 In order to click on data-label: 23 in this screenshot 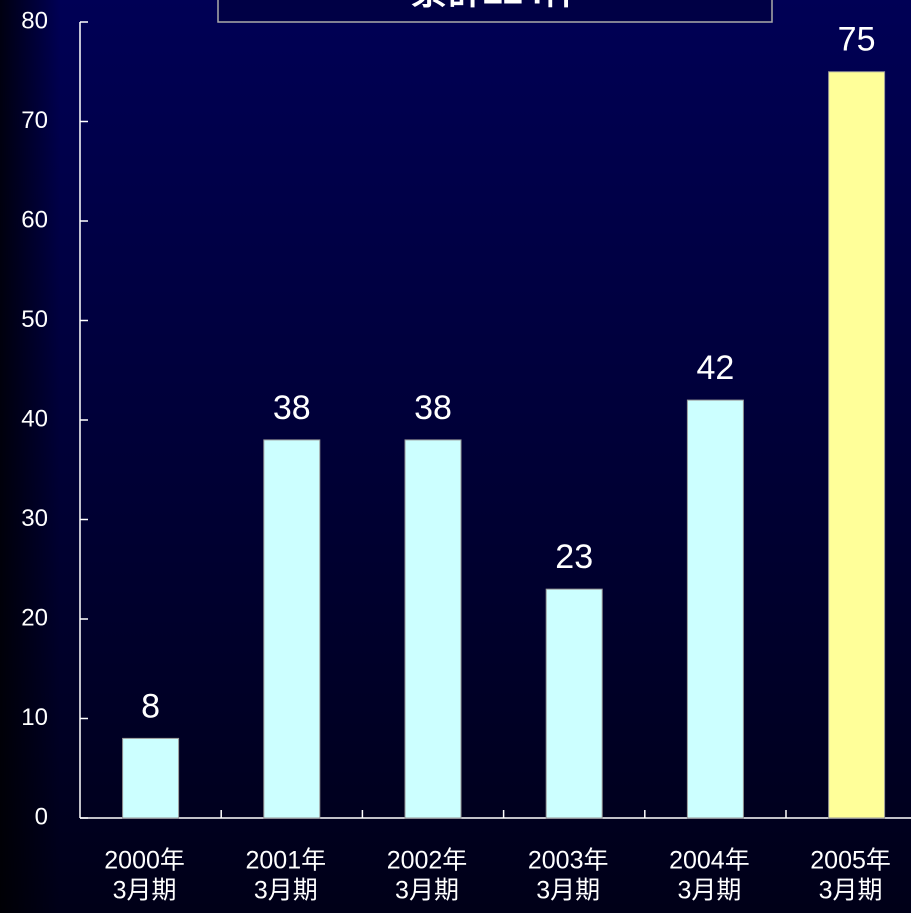, I will do `click(574, 557)`.